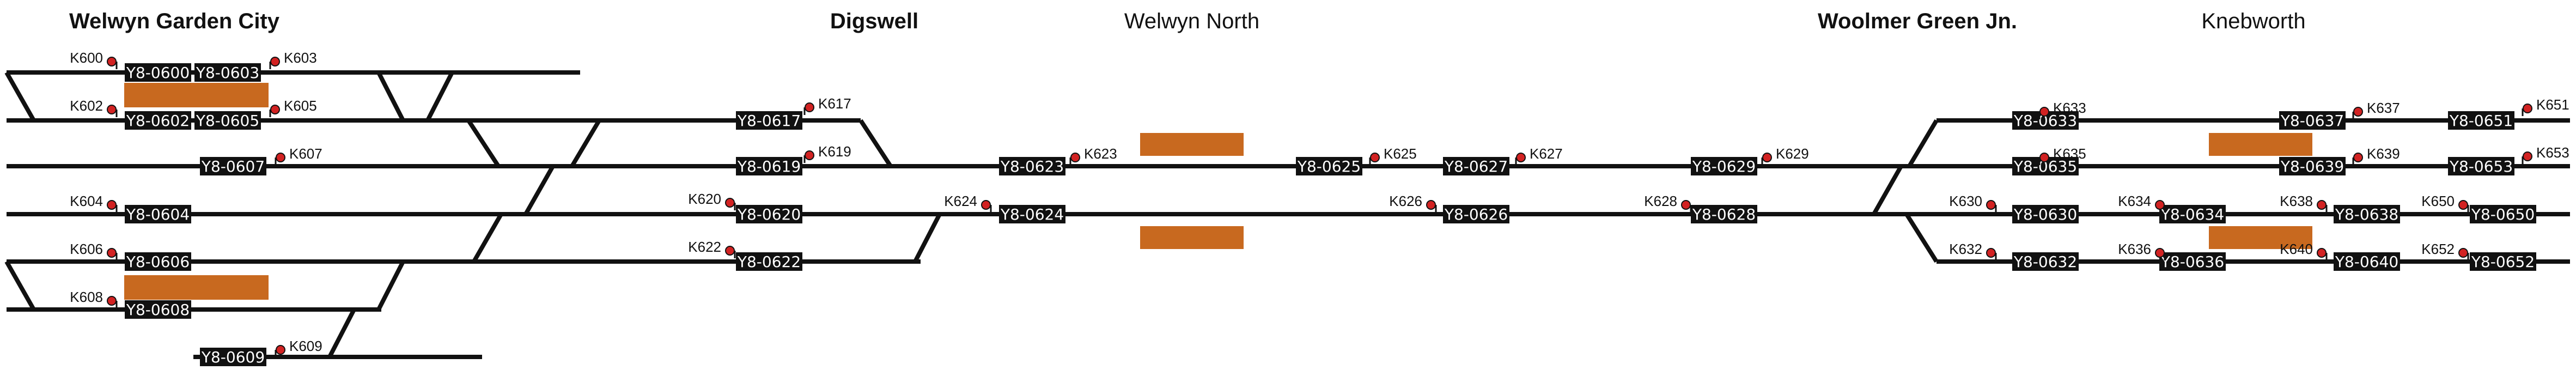 The width and height of the screenshot is (2576, 376). Describe the element at coordinates (306, 153) in the screenshot. I see `signal-label: K607` at that location.